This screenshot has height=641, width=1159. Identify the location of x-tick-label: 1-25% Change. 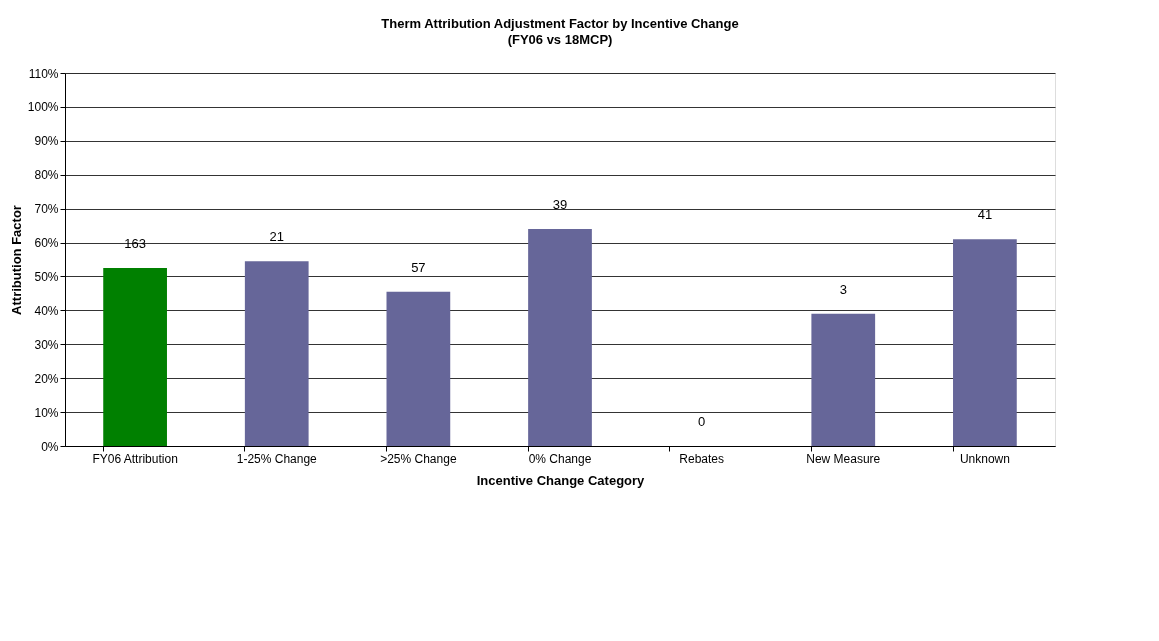
(277, 458).